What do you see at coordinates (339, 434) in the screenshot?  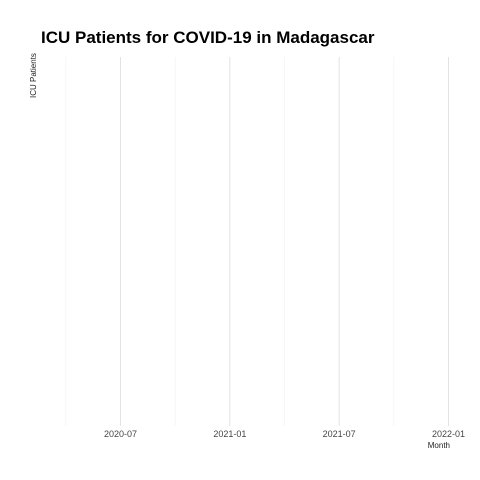 I see `x-tick-label: 2021-07` at bounding box center [339, 434].